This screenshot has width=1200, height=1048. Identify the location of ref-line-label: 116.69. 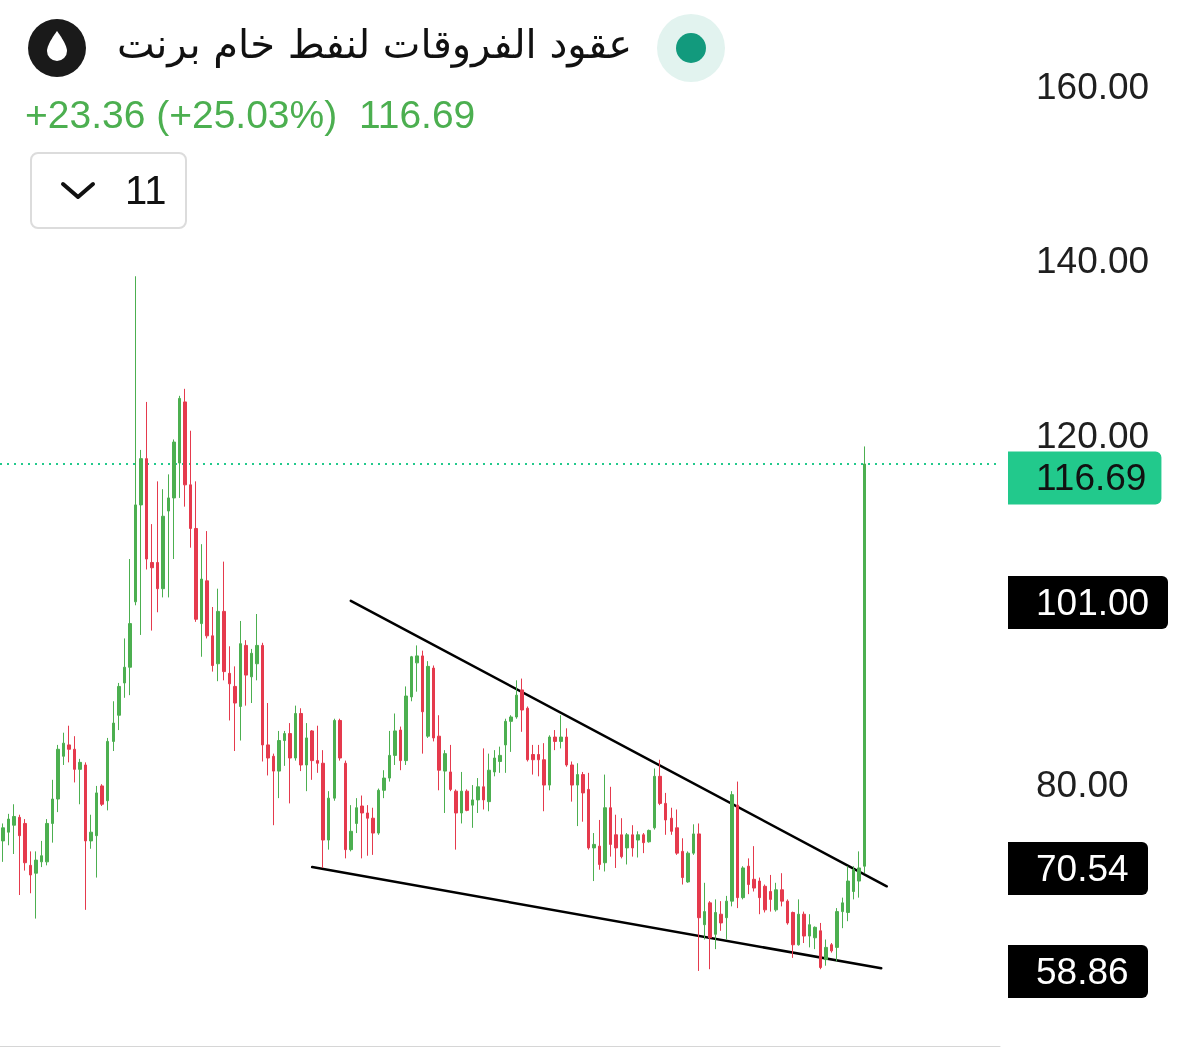
(1091, 478).